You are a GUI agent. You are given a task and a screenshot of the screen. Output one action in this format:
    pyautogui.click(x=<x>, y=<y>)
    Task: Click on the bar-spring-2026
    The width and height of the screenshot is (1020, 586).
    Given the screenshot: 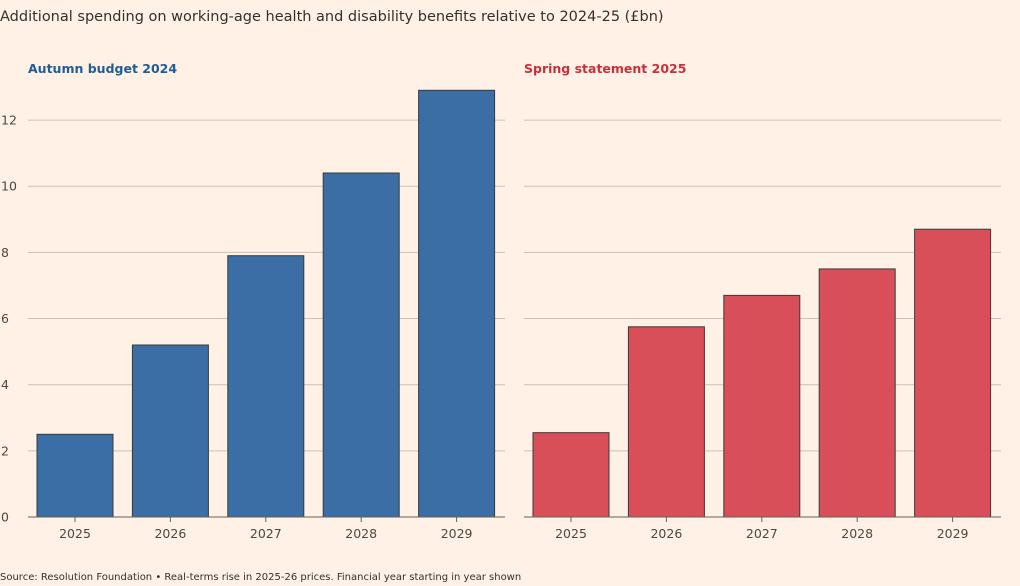 What is the action you would take?
    pyautogui.click(x=666, y=422)
    